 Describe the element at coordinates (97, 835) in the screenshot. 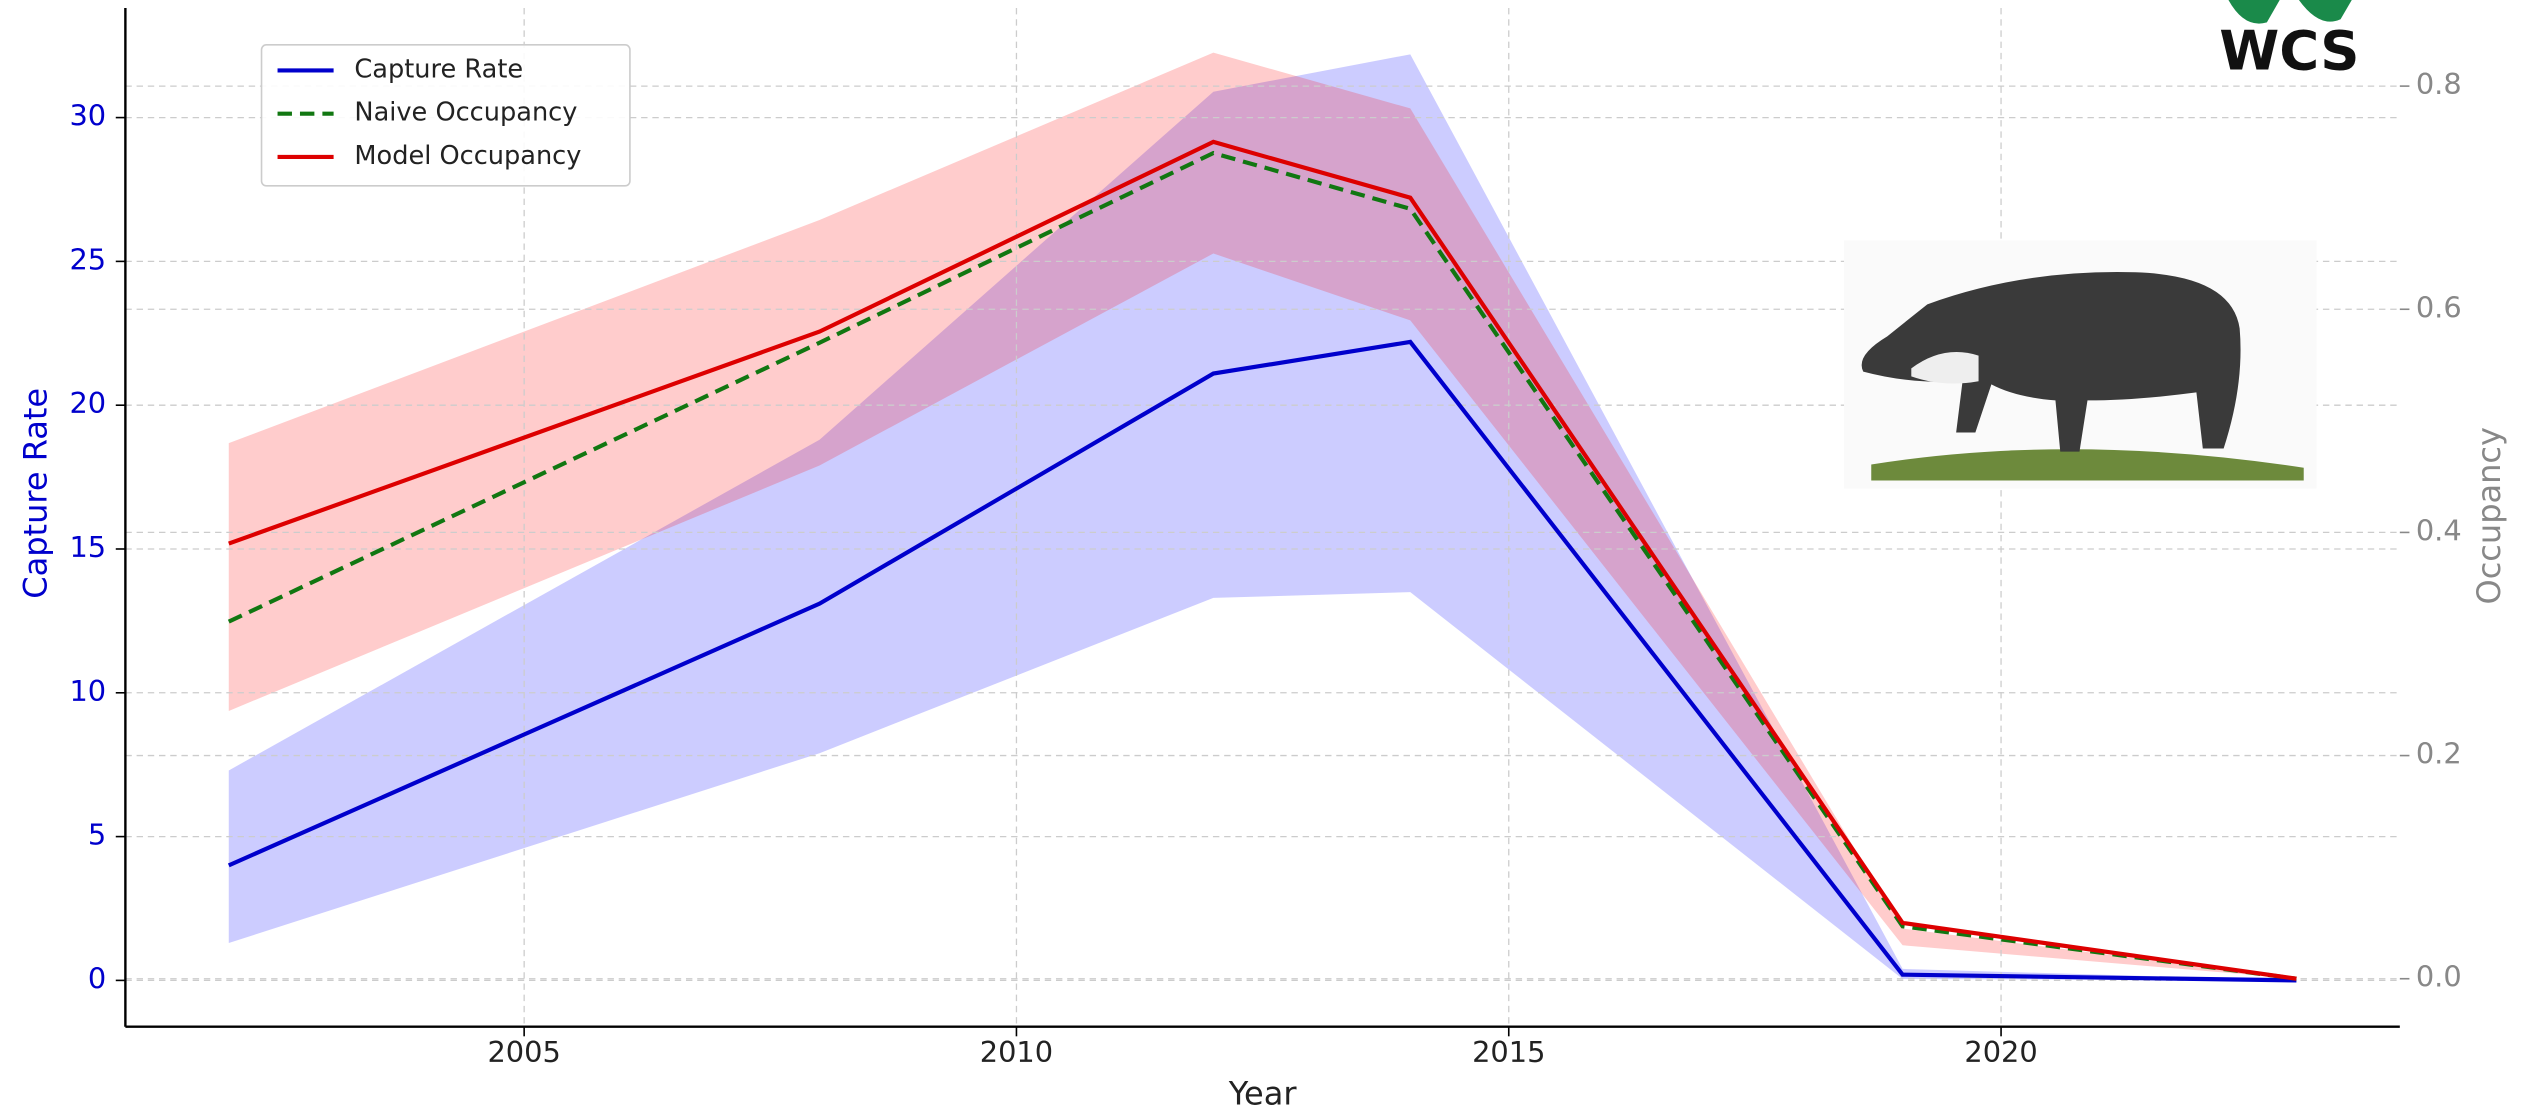

I see `y-tick-label: 5` at that location.